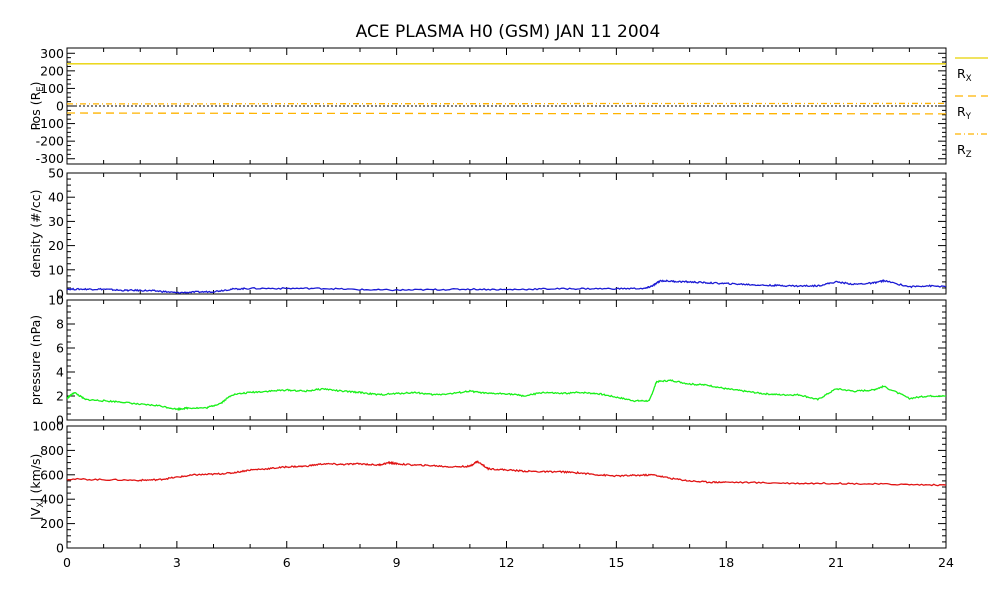 This screenshot has width=993, height=600. I want to click on legend-label-subscript: X, so click(969, 79).